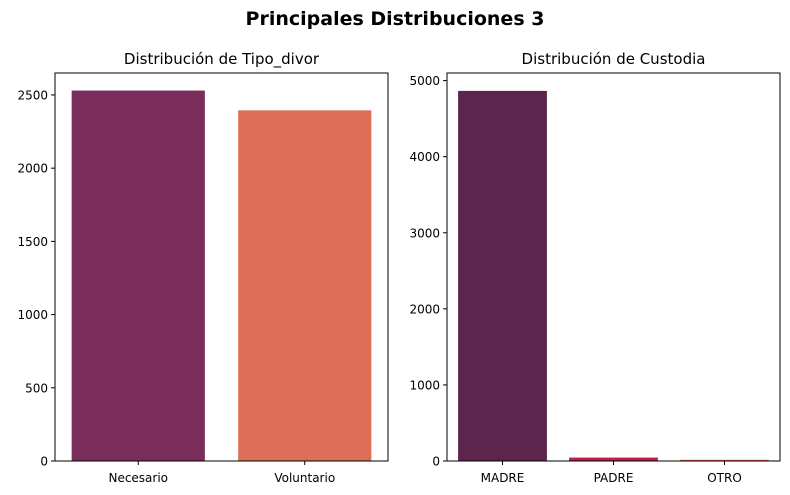  Describe the element at coordinates (502, 276) in the screenshot. I see `bar-custodia-madre` at that location.